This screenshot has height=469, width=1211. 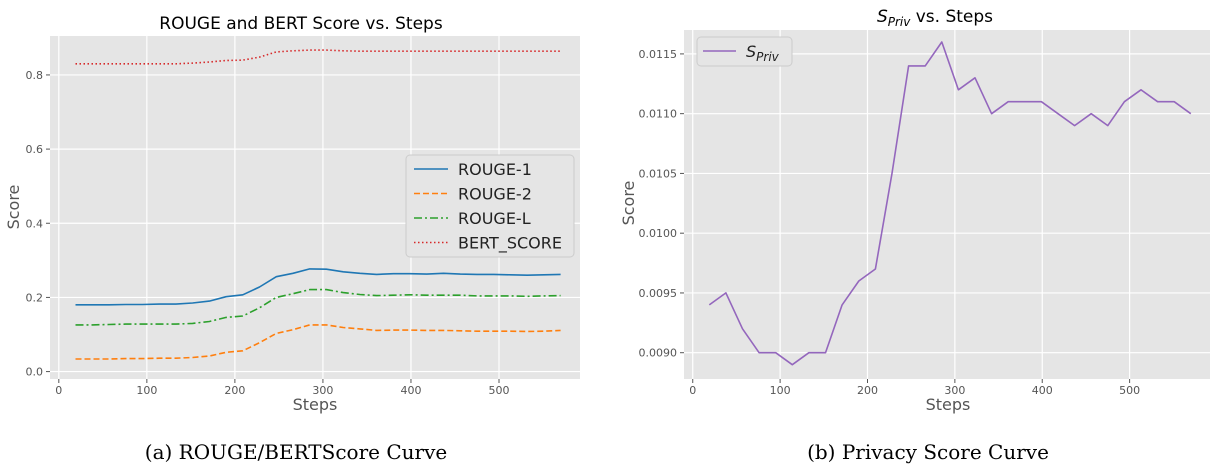 I want to click on chart-b-title: SPriv vs. Steps, so click(x=935, y=18).